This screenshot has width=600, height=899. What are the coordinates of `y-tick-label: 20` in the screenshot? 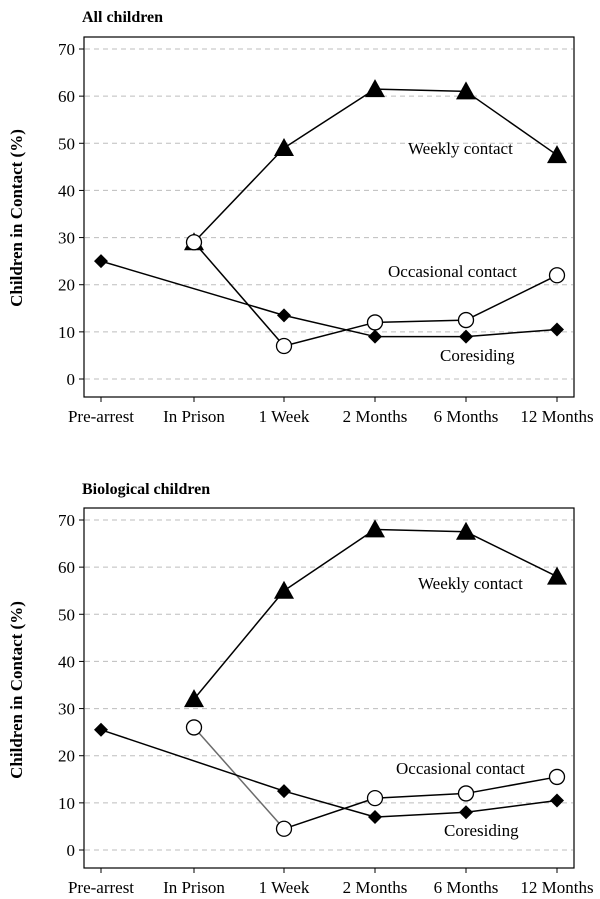 It's located at (66, 285).